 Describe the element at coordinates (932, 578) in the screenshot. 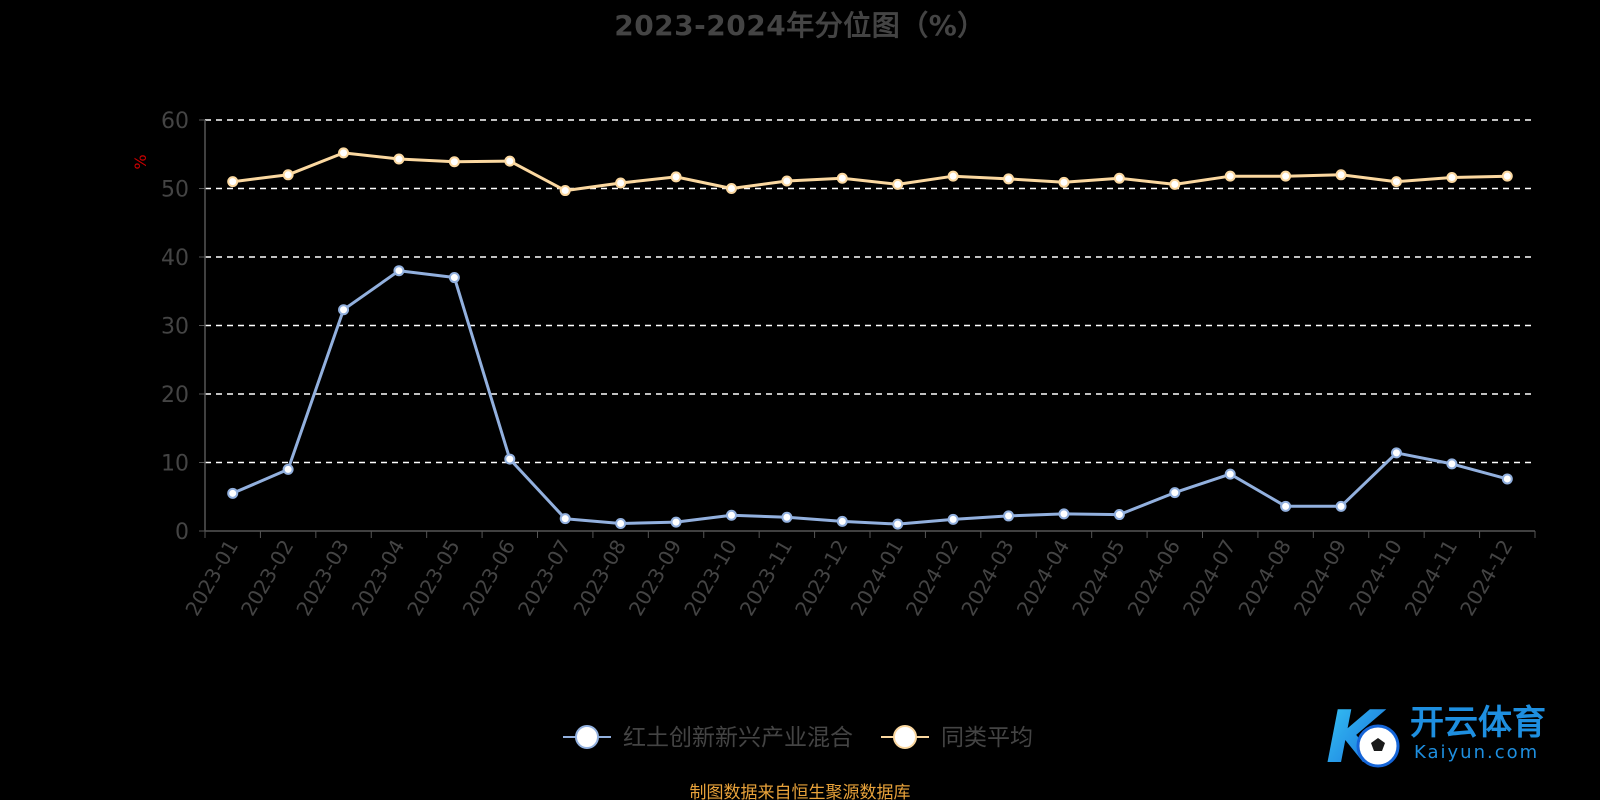

I see `x-tick-label: 2024-02` at that location.